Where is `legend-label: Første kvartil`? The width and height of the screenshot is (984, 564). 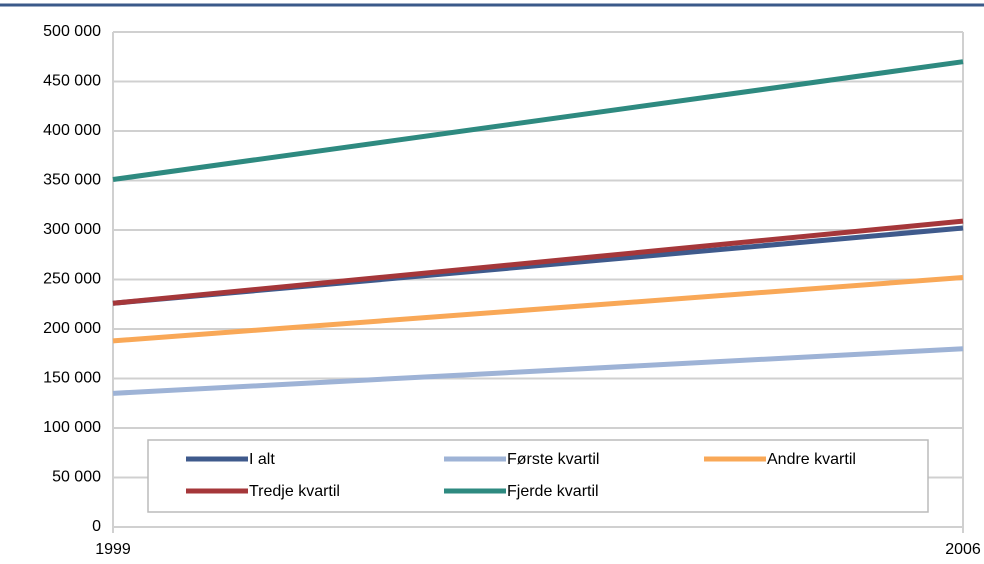 legend-label: Første kvartil is located at coordinates (553, 459).